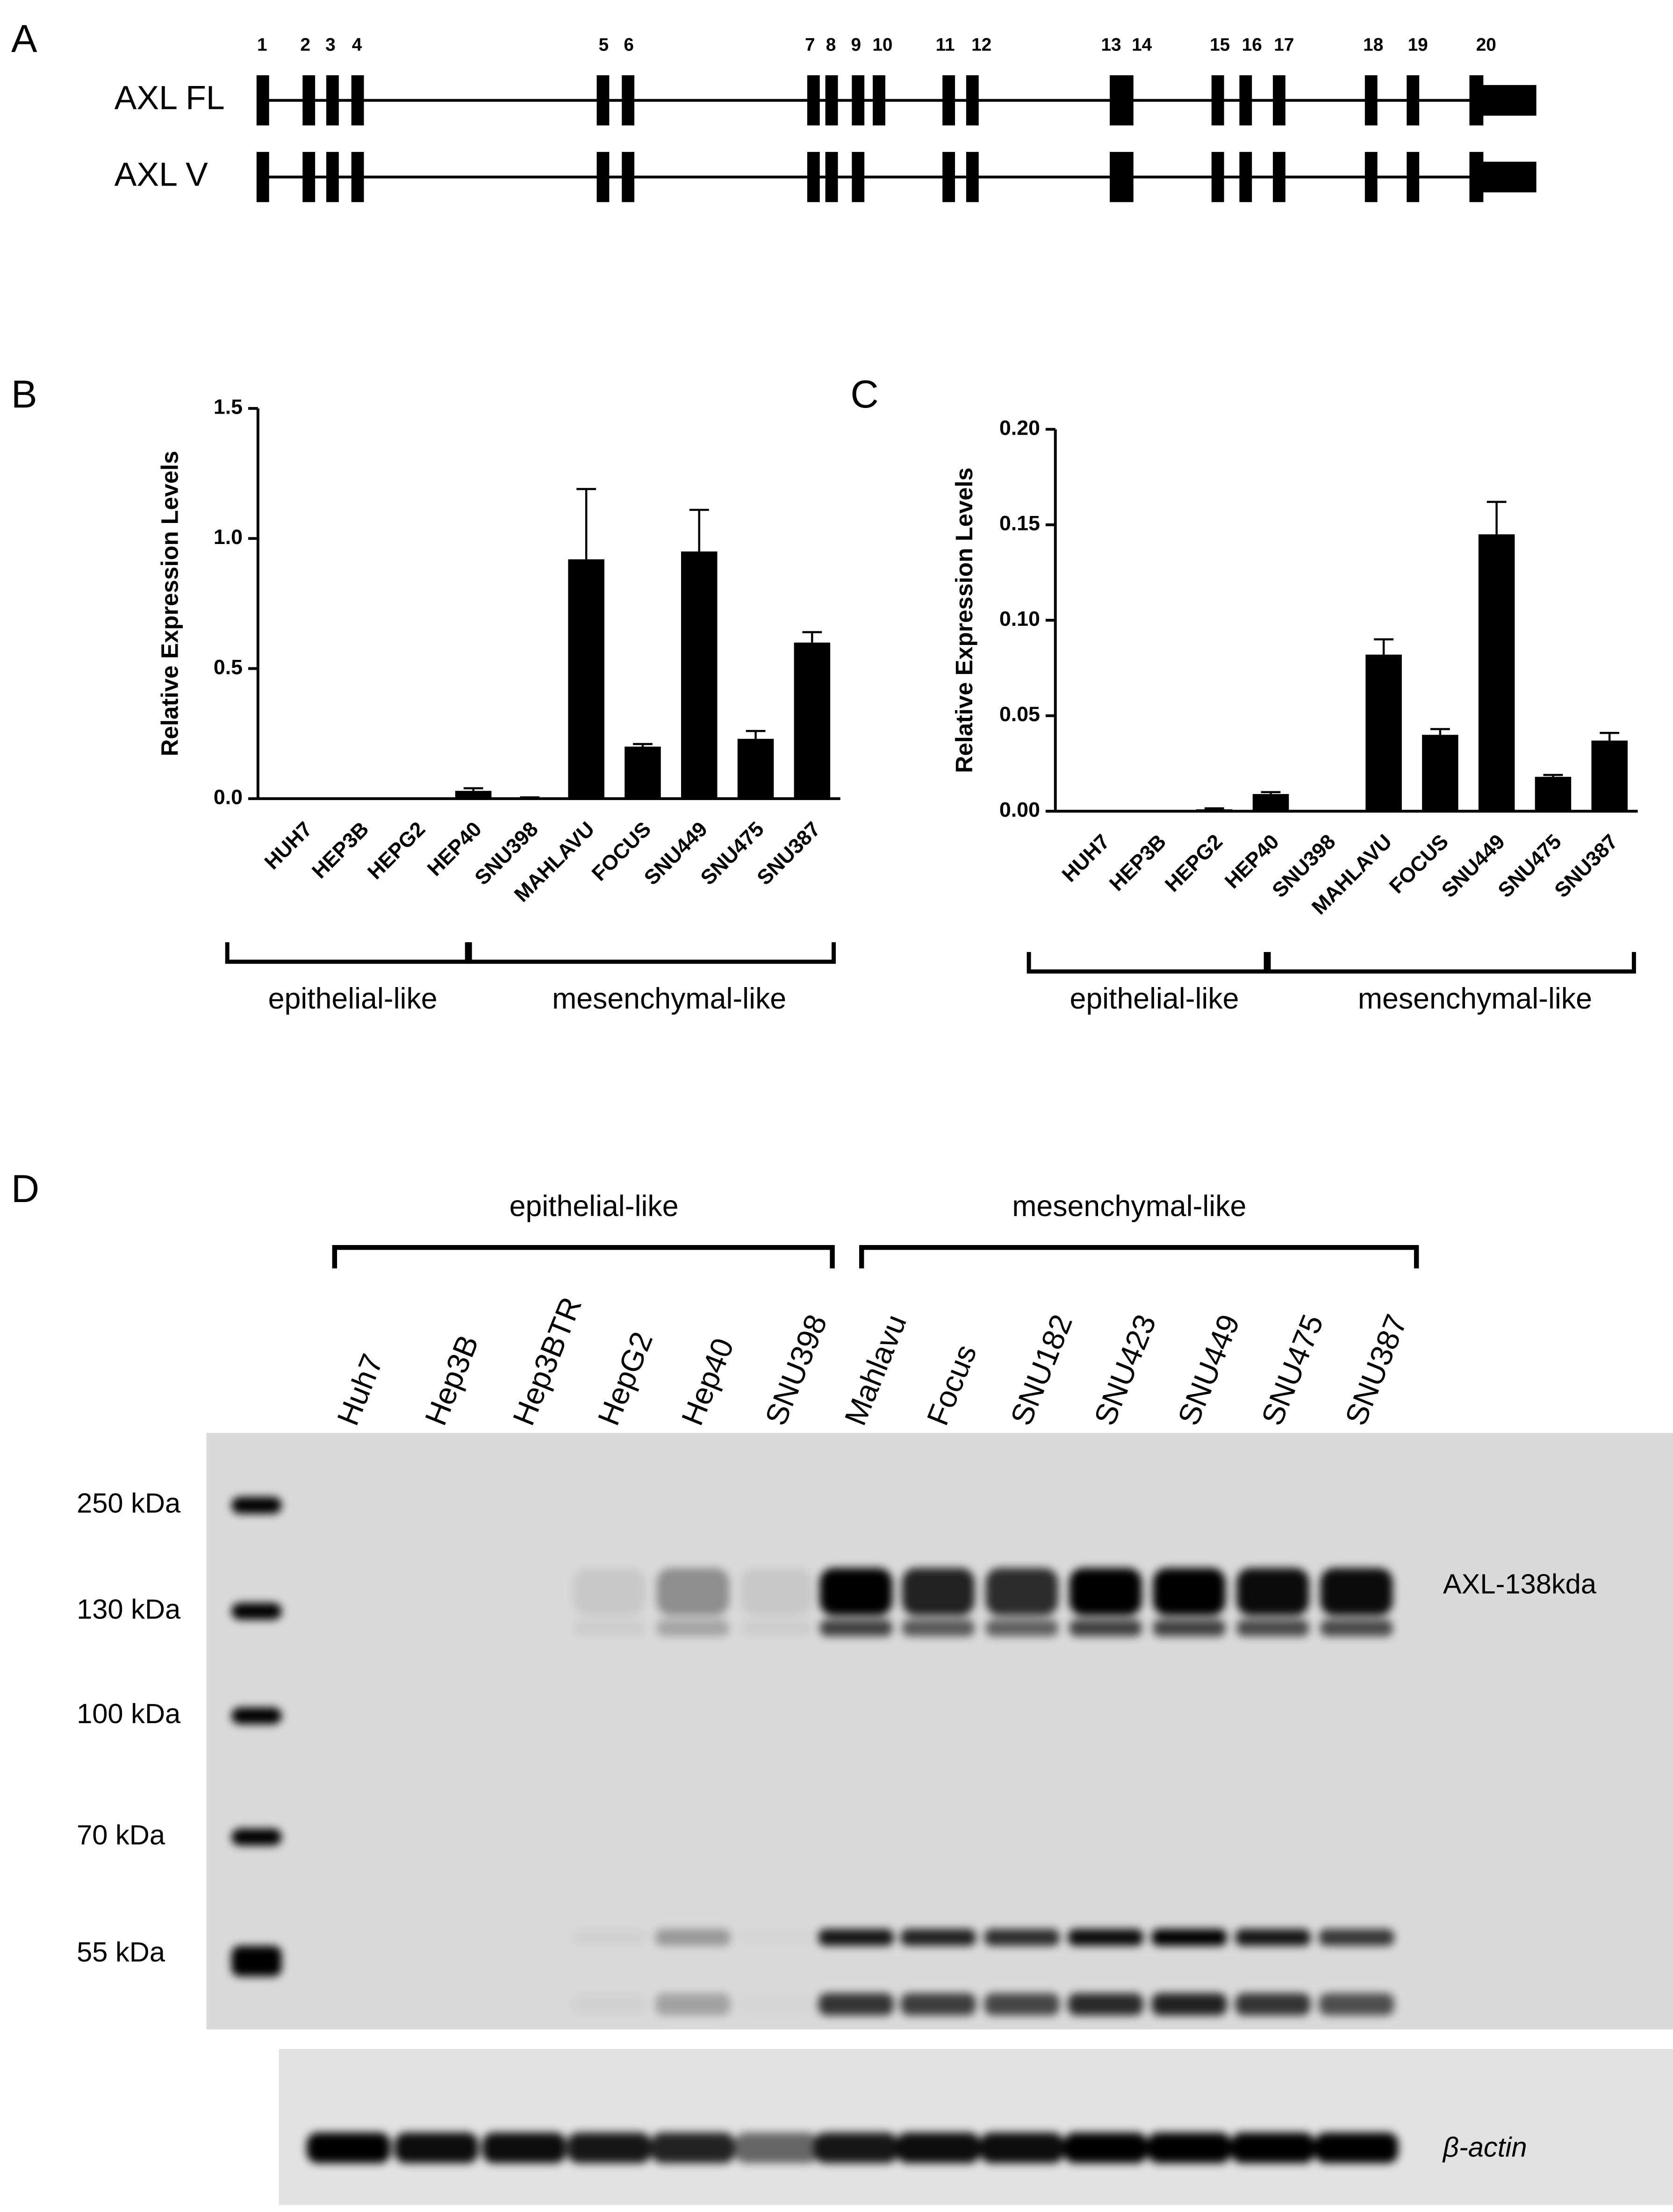  Describe the element at coordinates (1020, 427) in the screenshot. I see `y-tick-label: 0.20` at that location.